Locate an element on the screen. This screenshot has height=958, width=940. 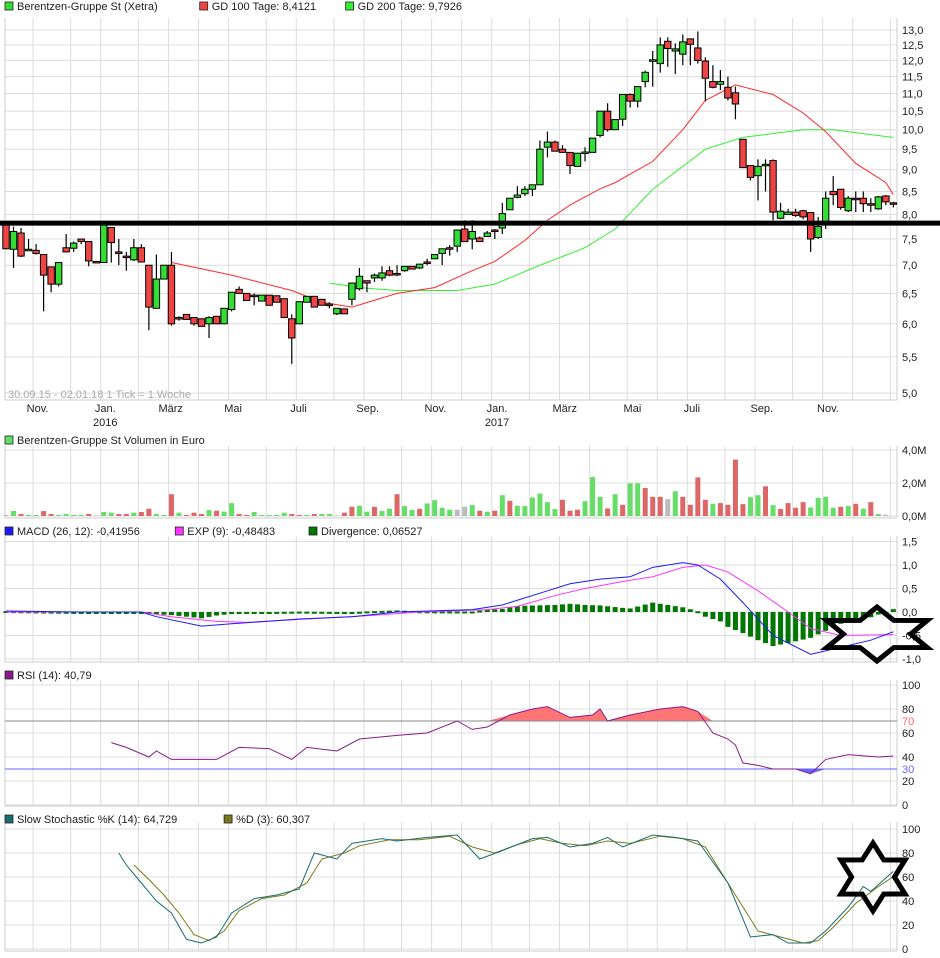
macd-ytick: 1,0 is located at coordinates (909, 566).